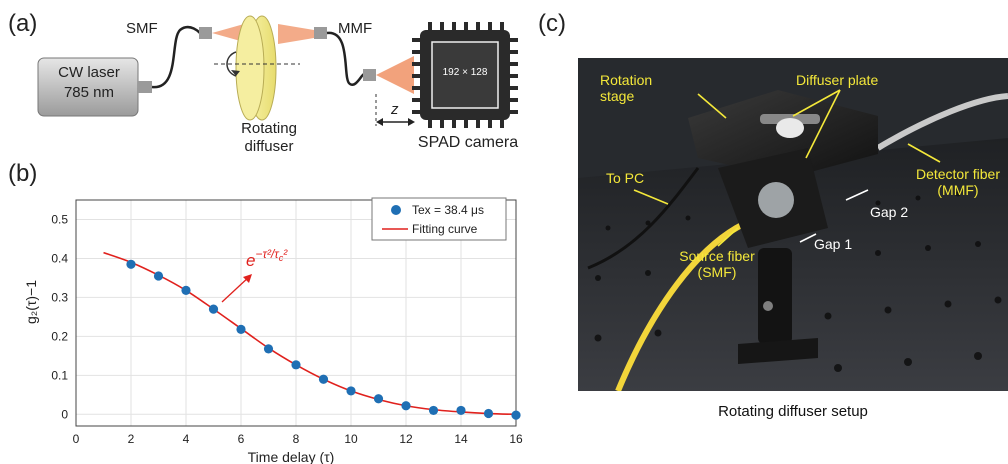 This screenshot has width=1008, height=464. I want to click on x-tick-label: 8, so click(296, 439).